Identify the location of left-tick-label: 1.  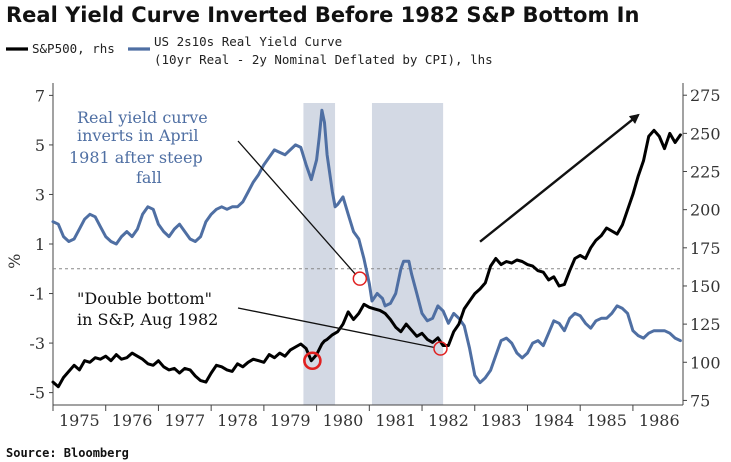
(40, 244).